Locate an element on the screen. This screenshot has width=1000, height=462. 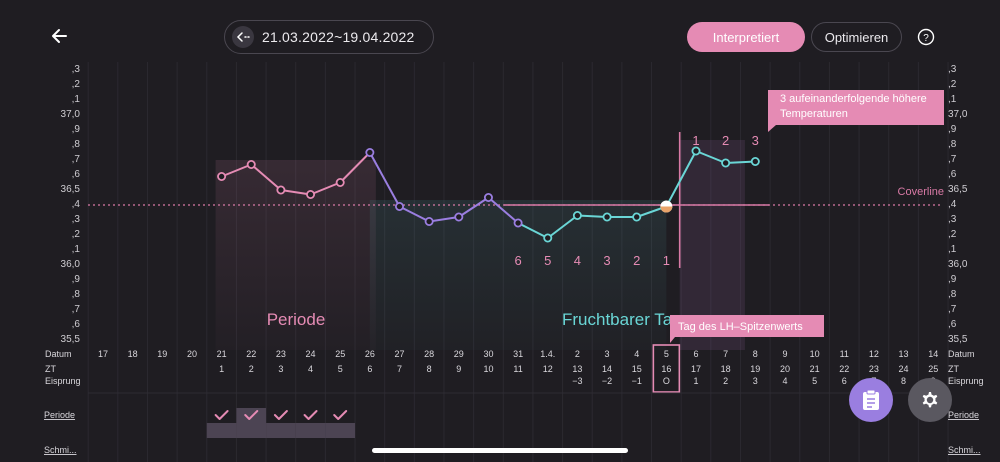
table-cell: 4 is located at coordinates (310, 369).